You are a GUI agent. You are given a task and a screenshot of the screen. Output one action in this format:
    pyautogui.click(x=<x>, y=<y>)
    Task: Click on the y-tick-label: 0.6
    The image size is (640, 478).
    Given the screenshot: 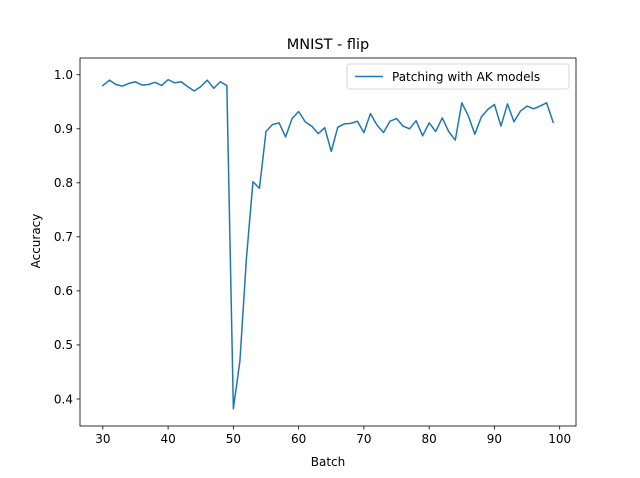 What is the action you would take?
    pyautogui.click(x=63, y=291)
    